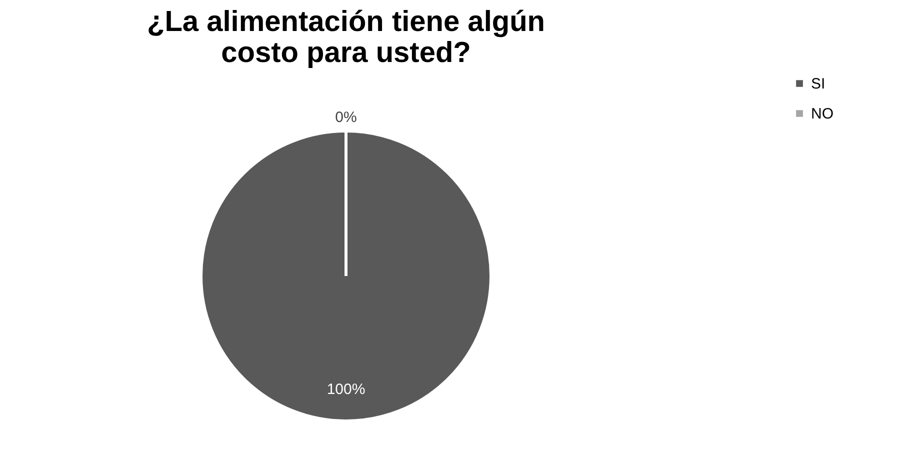 This screenshot has height=455, width=904. I want to click on legend-label: SI, so click(818, 84).